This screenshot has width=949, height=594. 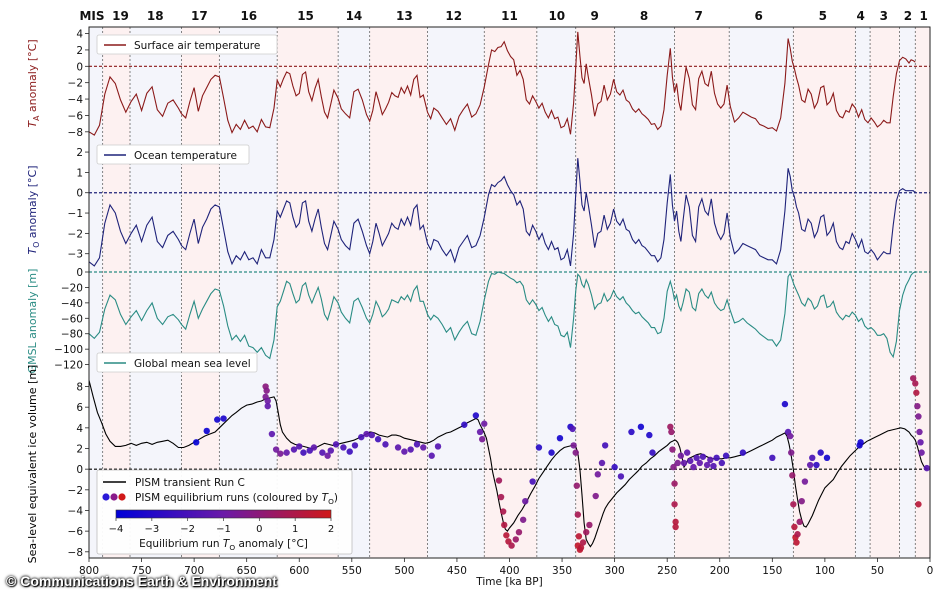 I want to click on y-tick-label: −20, so click(x=72, y=288).